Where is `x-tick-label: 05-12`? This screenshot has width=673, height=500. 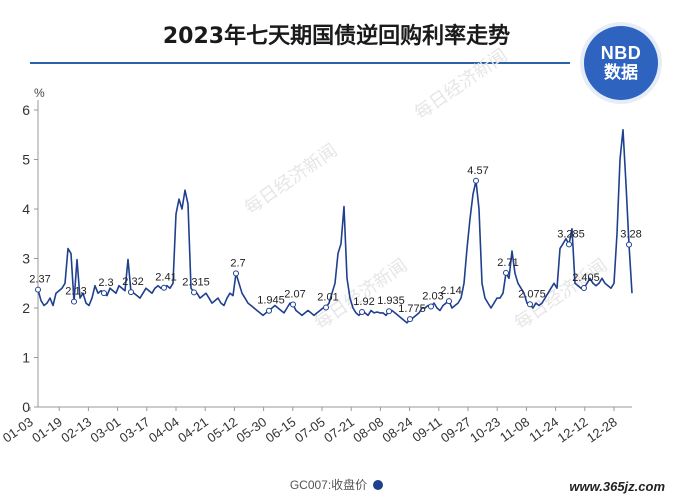 x-tick-label: 05-12 is located at coordinates (222, 429).